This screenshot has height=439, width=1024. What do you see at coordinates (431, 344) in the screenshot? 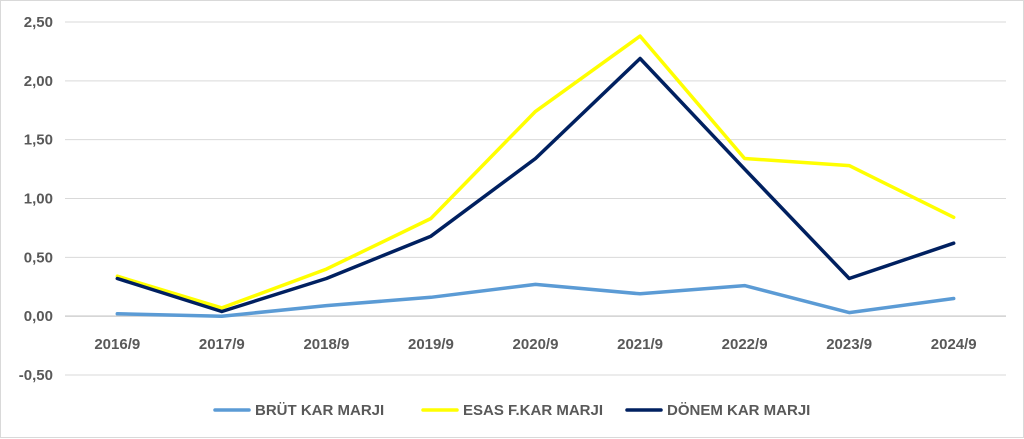
I see `x-tick-label: 2019/9` at bounding box center [431, 344].